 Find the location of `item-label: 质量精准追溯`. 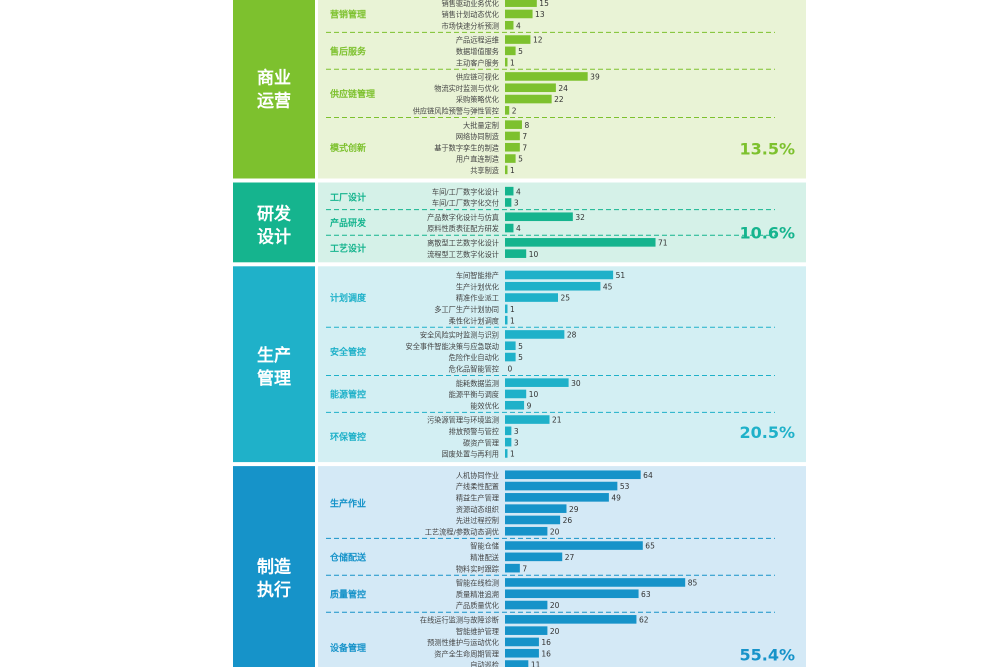

item-label: 质量精准追溯 is located at coordinates (477, 594).